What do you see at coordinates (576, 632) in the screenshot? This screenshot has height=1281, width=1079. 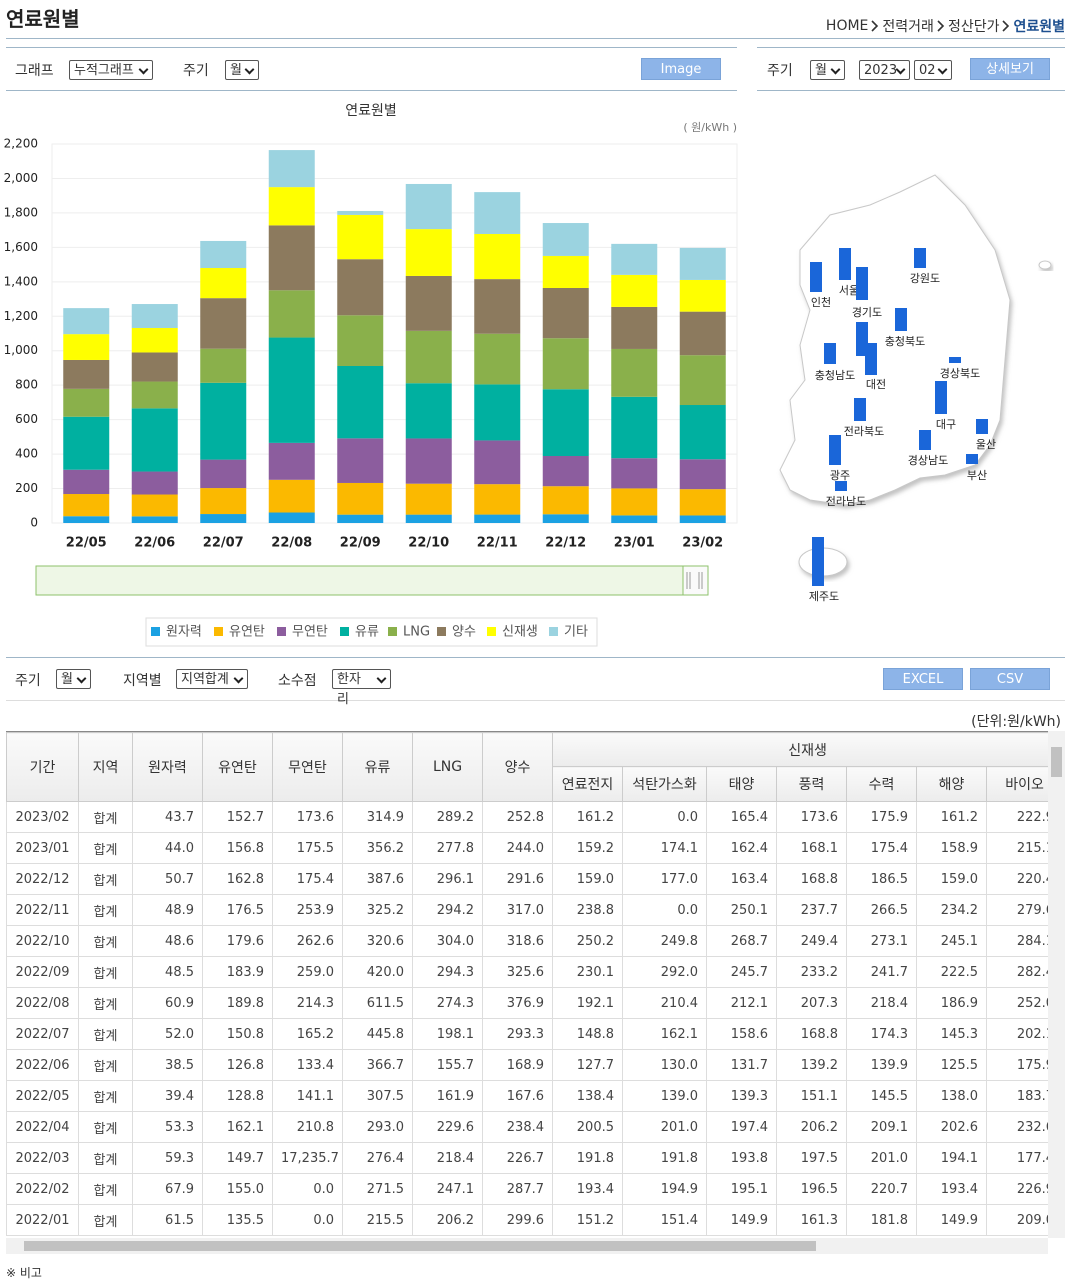 I see `legend-label: 기타` at bounding box center [576, 632].